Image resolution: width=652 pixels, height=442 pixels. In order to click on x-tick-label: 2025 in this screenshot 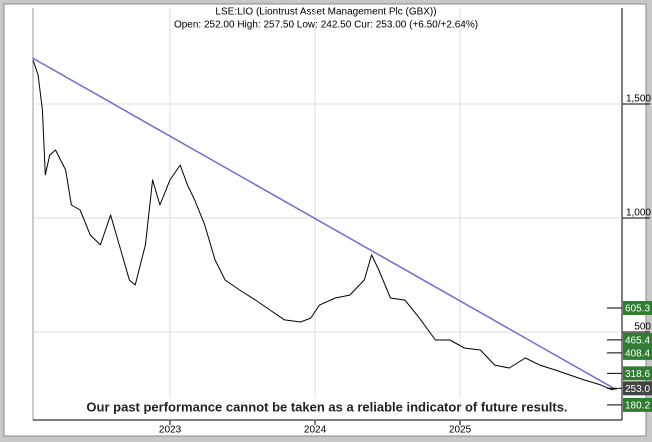, I will do `click(460, 430)`.